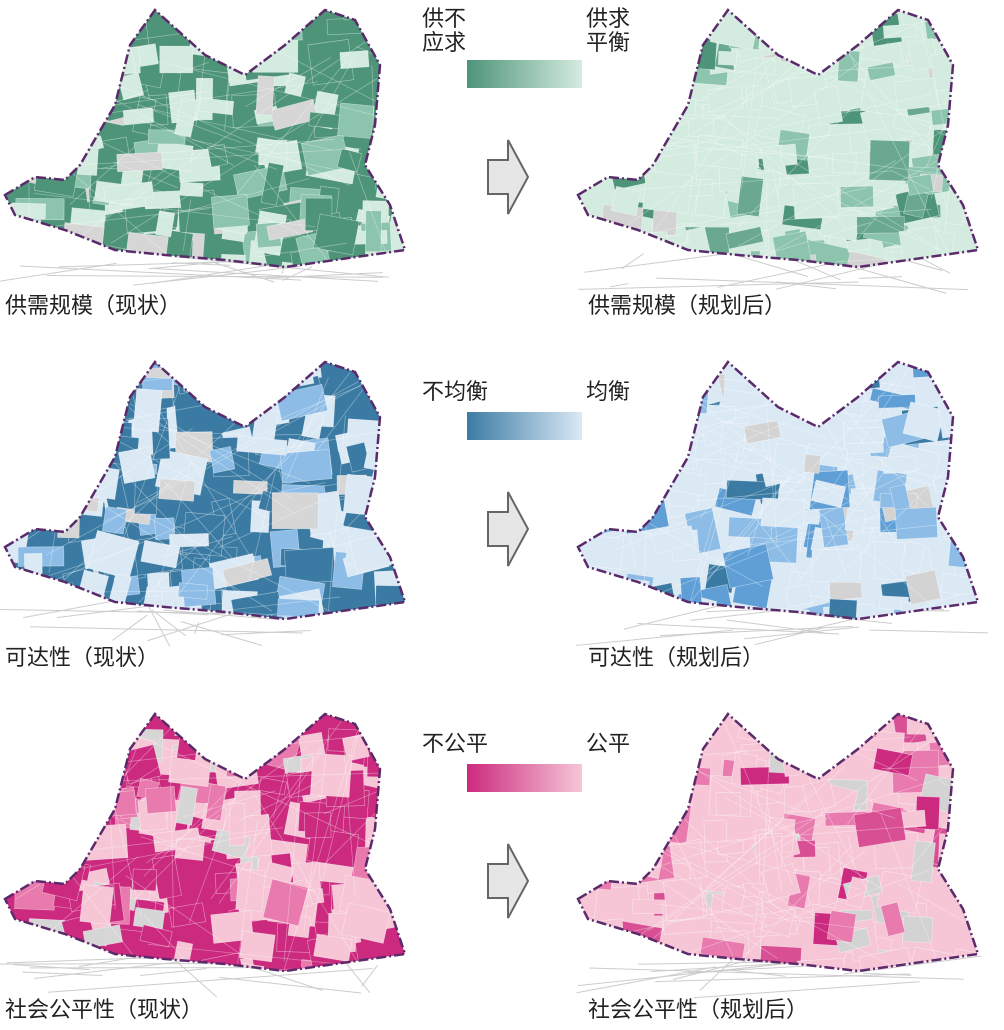  I want to click on legend-low-label: 不公平, so click(455, 744).